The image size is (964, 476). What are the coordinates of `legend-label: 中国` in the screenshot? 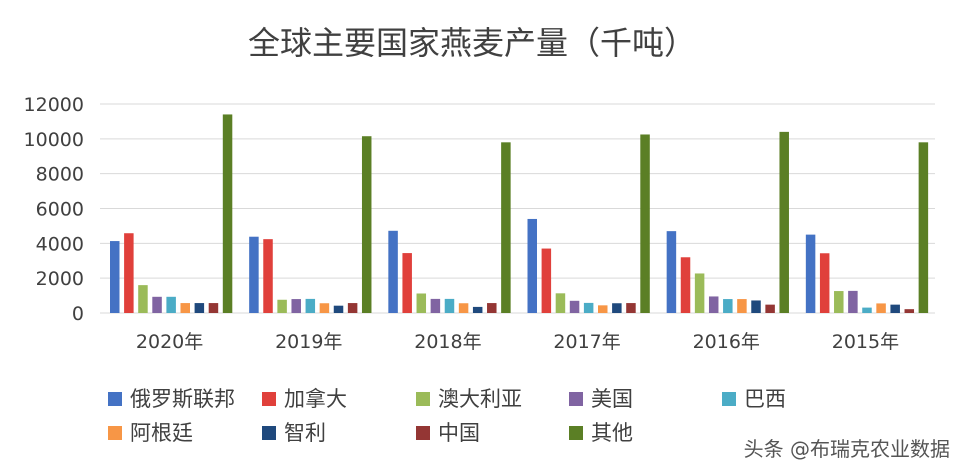 It's located at (459, 433).